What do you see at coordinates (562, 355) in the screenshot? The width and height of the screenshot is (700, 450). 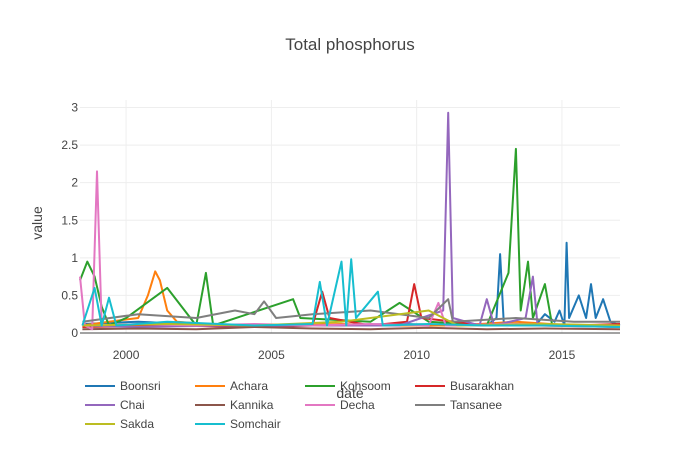 I see `x-tick-label: 2015` at bounding box center [562, 355].